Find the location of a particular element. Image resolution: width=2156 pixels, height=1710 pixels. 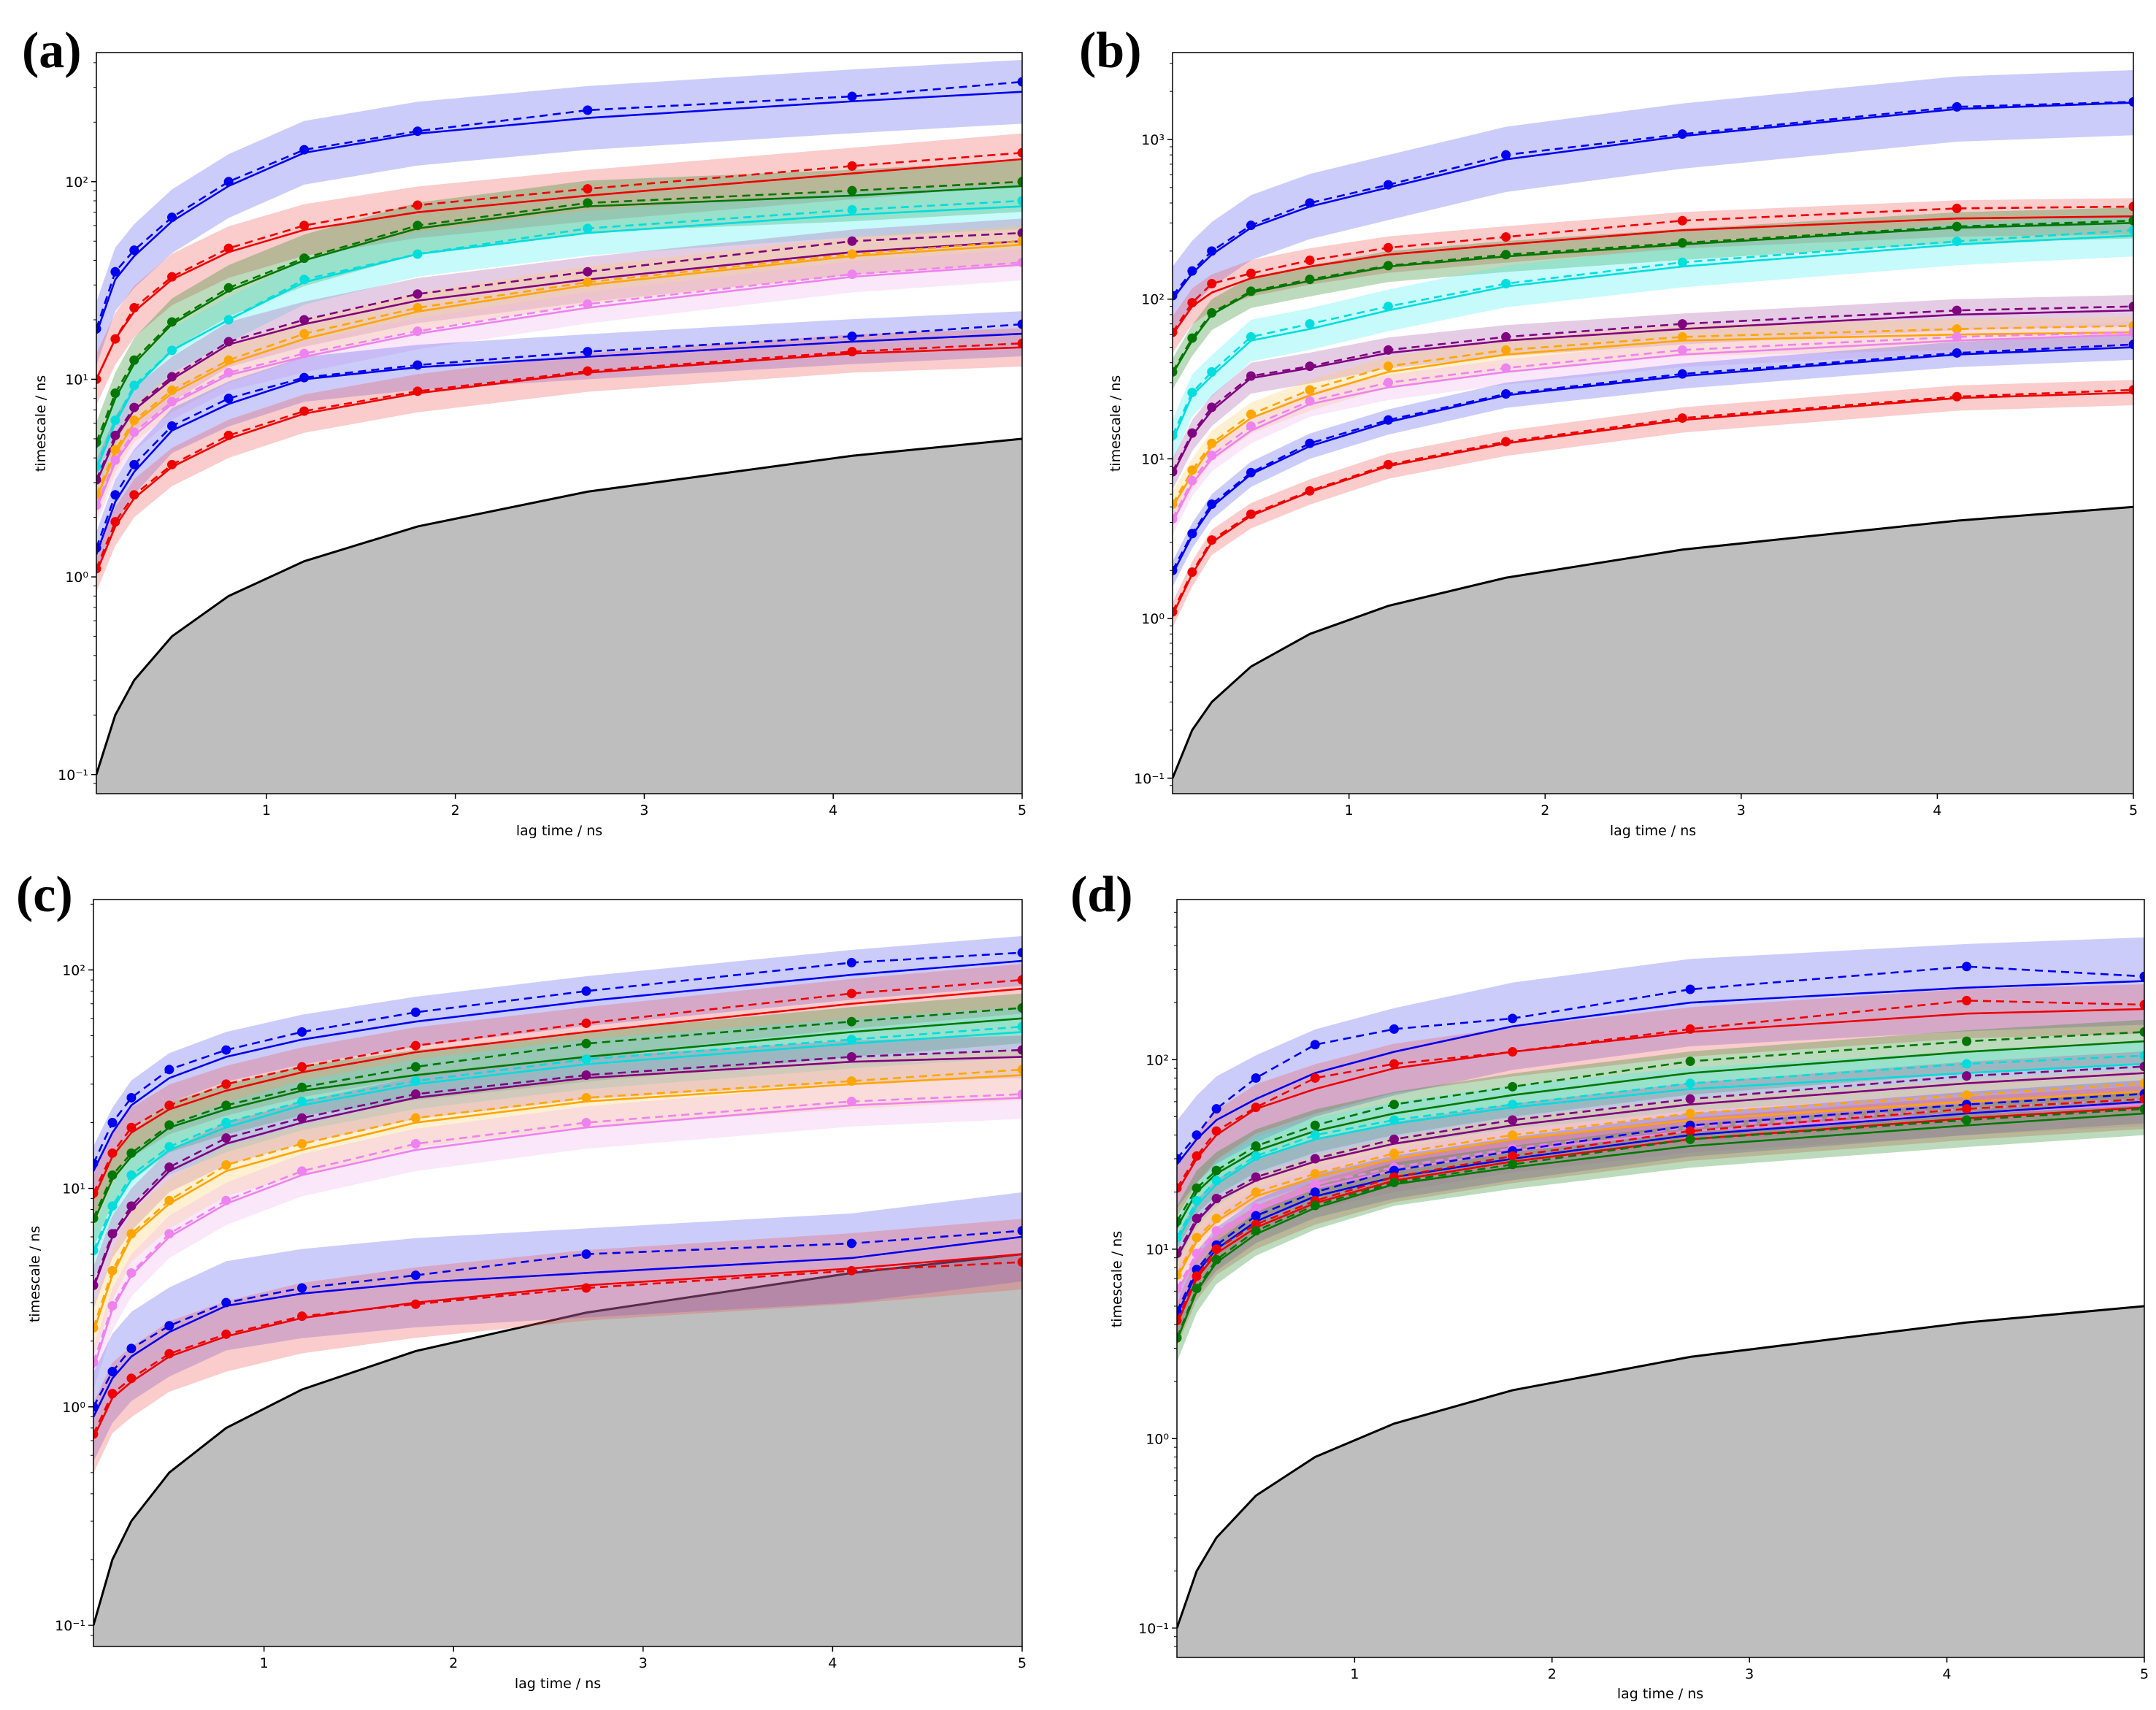

x-tick-label: 3 is located at coordinates (644, 810).